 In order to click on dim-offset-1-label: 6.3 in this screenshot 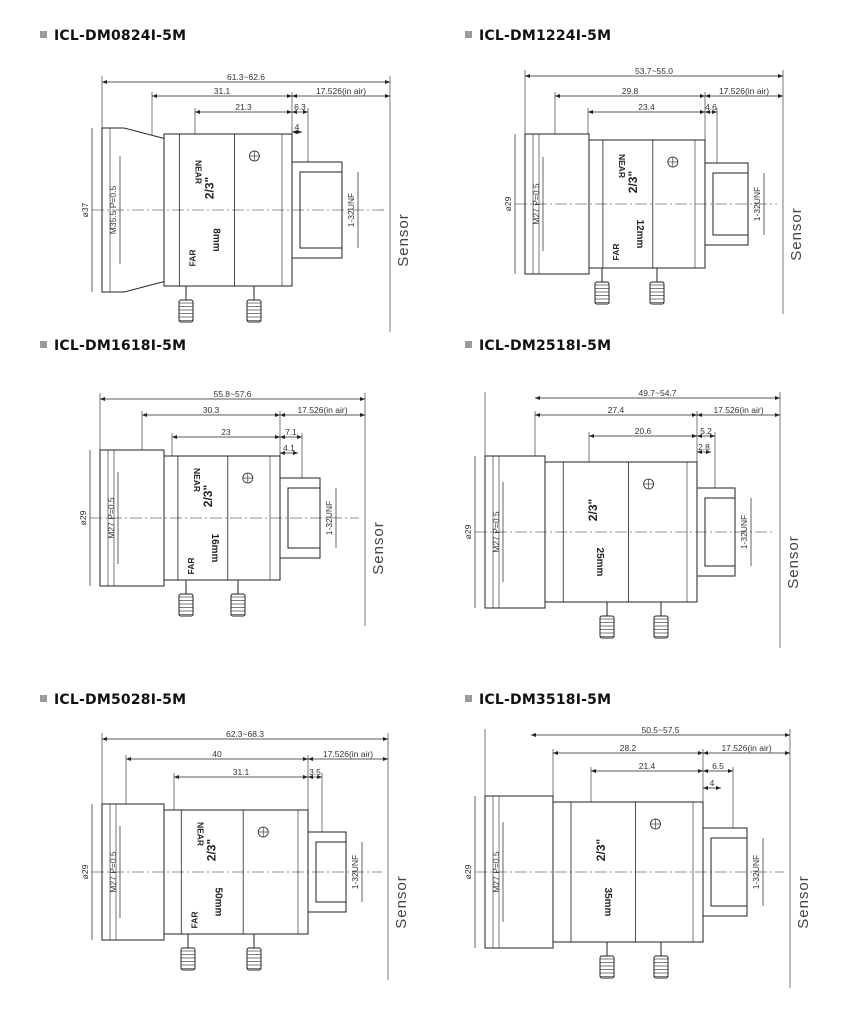, I will do `click(300, 107)`.